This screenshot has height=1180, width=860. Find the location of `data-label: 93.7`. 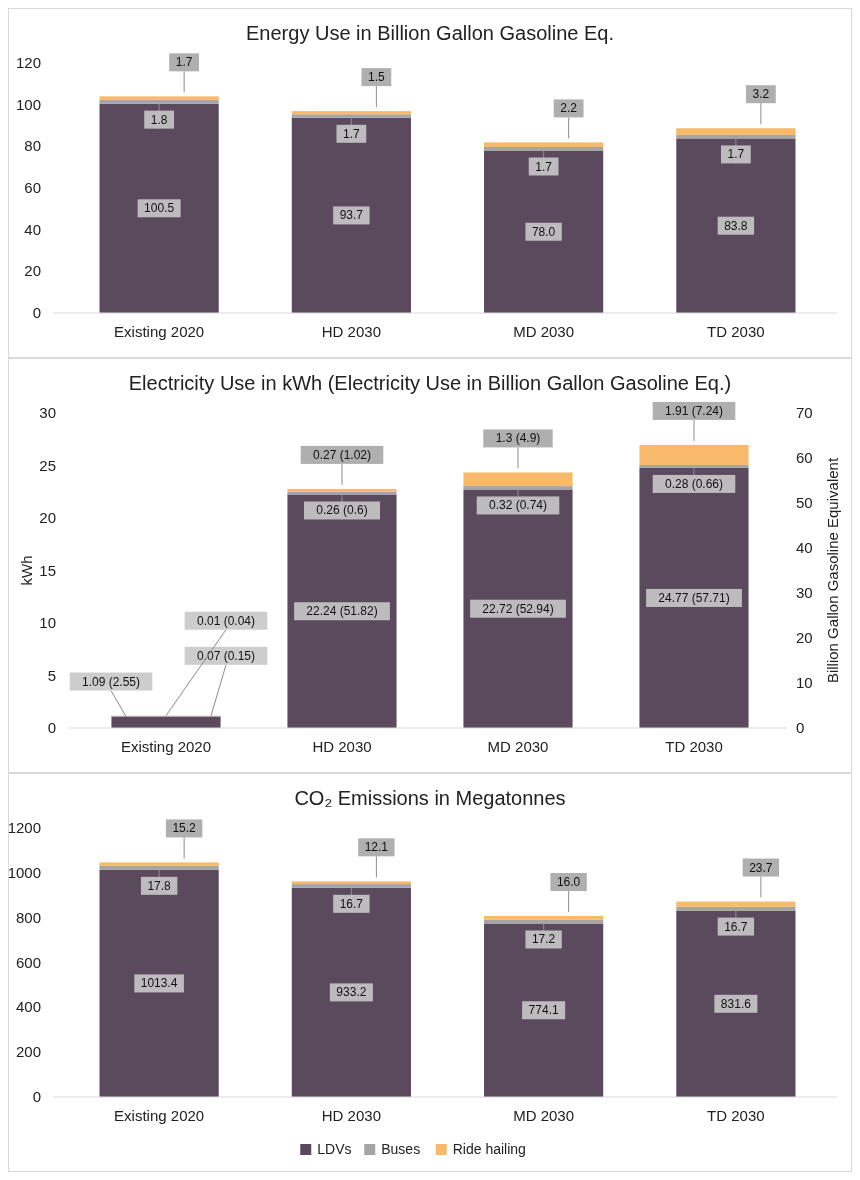

data-label: 93.7 is located at coordinates (351, 215).